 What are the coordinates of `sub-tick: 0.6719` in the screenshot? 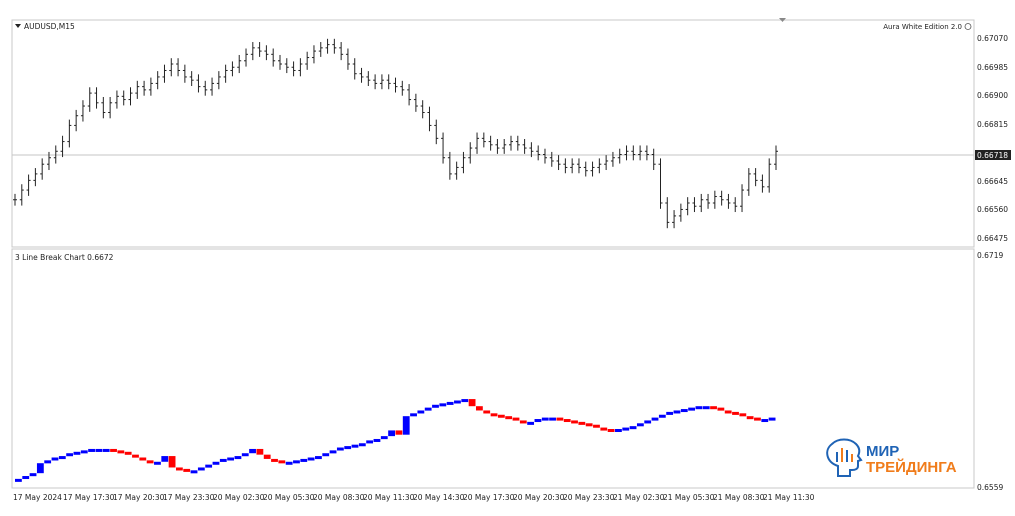 It's located at (990, 255).